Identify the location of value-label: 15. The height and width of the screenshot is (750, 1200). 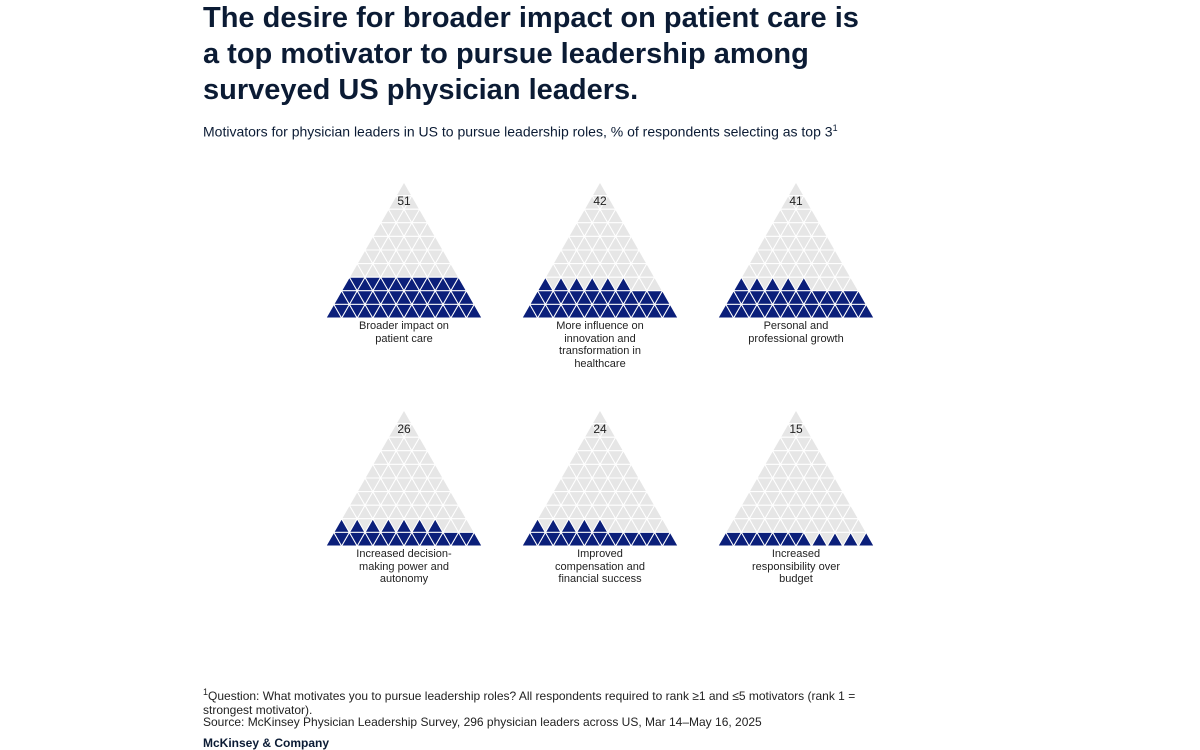
(796, 429).